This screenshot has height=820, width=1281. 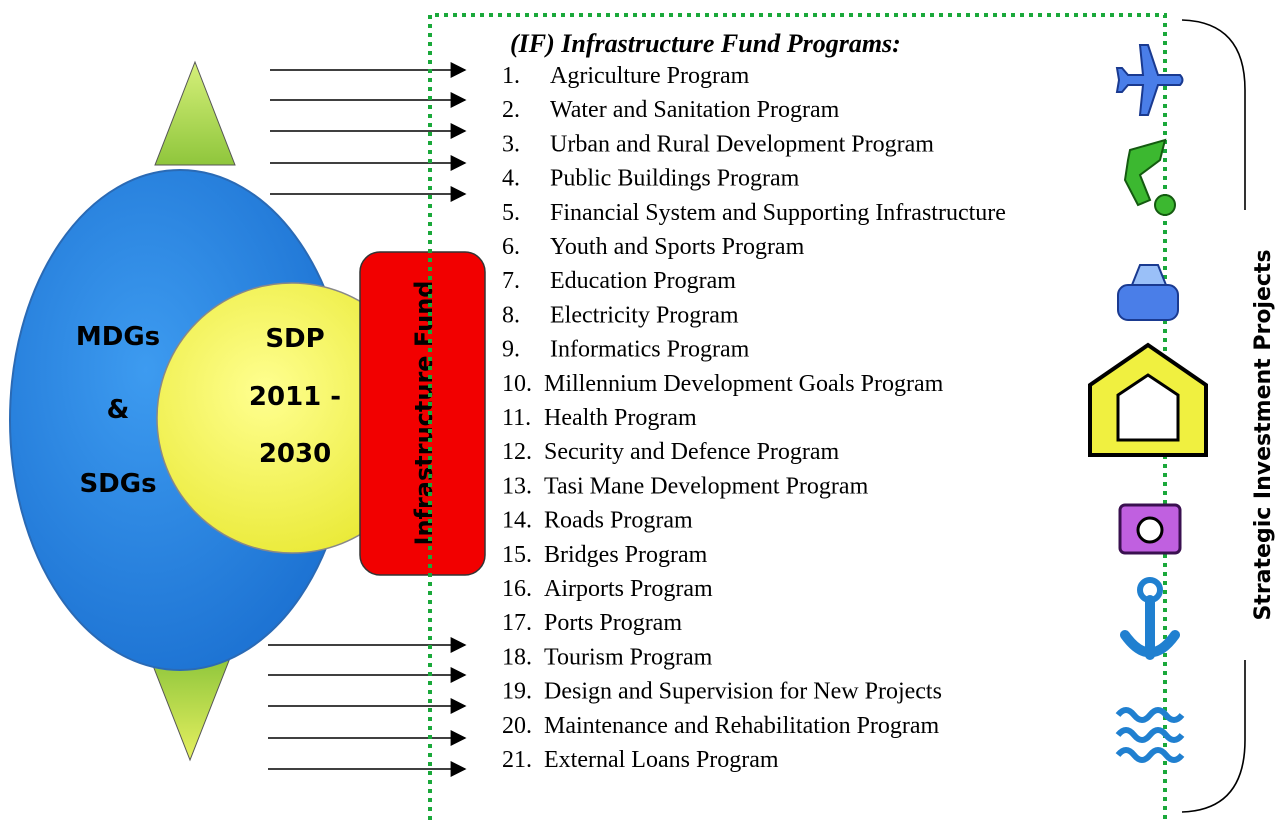 I want to click on item-label: Maintenance and Rehabilitation Program, so click(x=742, y=726).